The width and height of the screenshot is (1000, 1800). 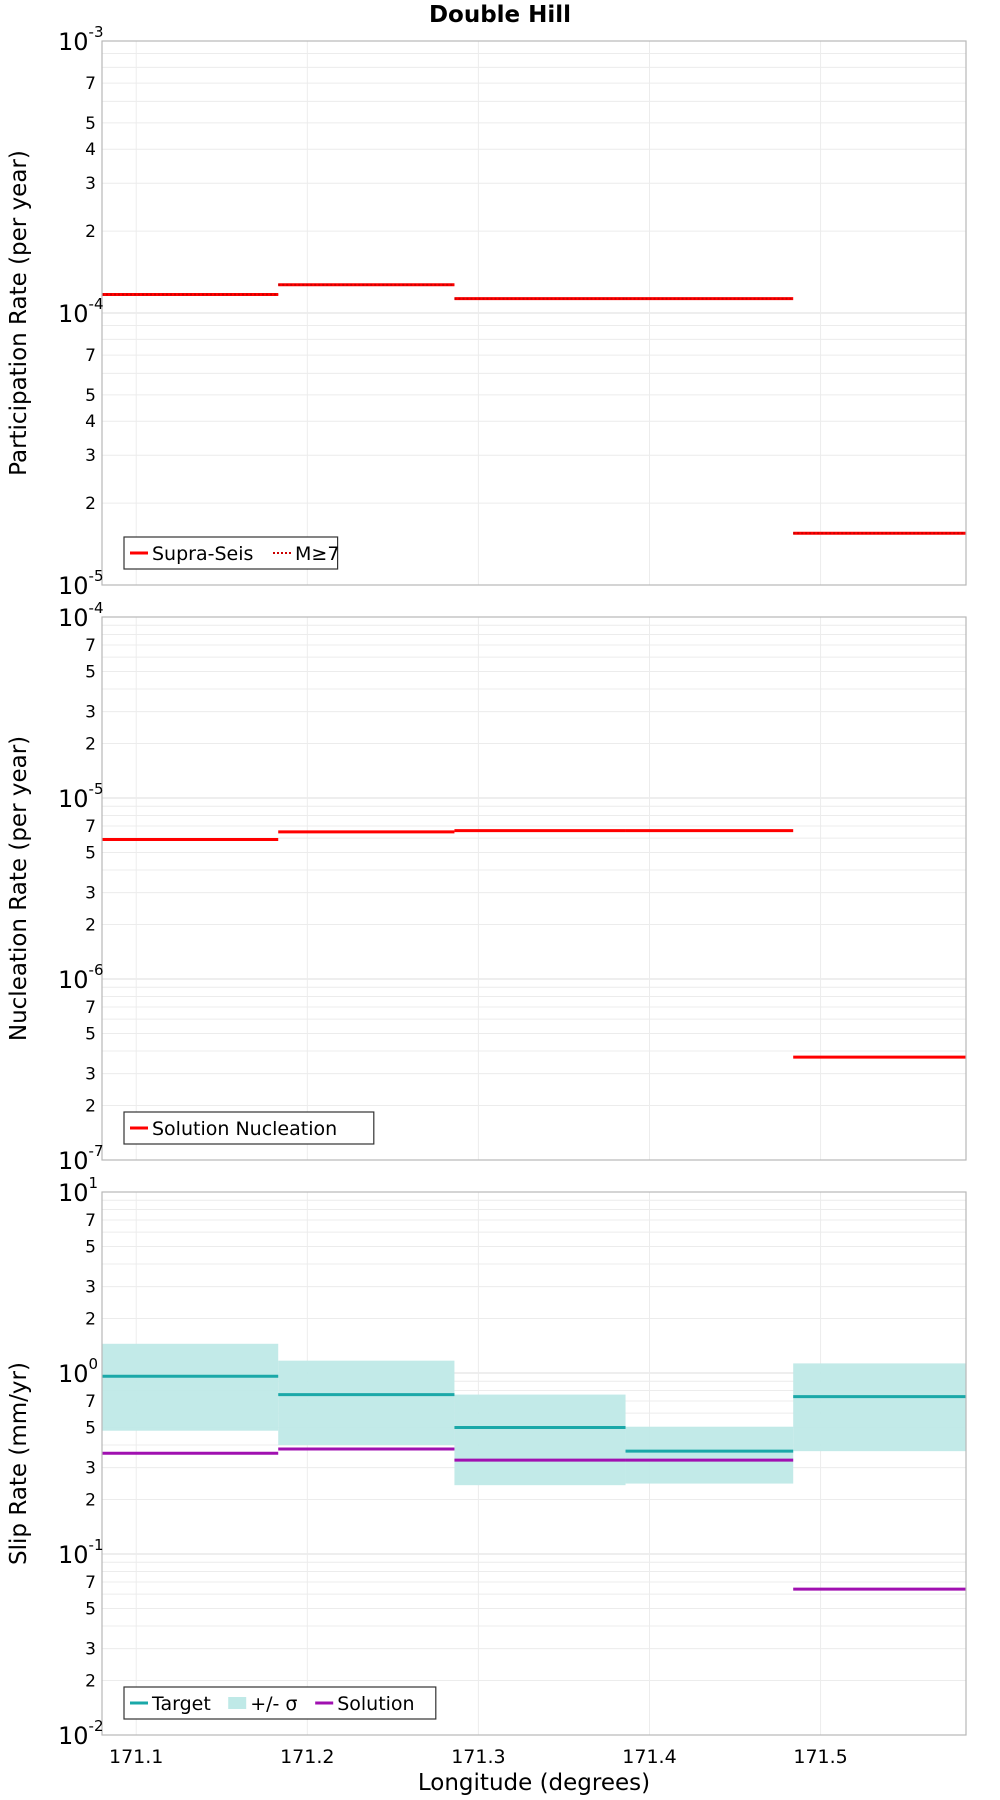 I want to click on legend-label: +/- σ, so click(x=273, y=1704).